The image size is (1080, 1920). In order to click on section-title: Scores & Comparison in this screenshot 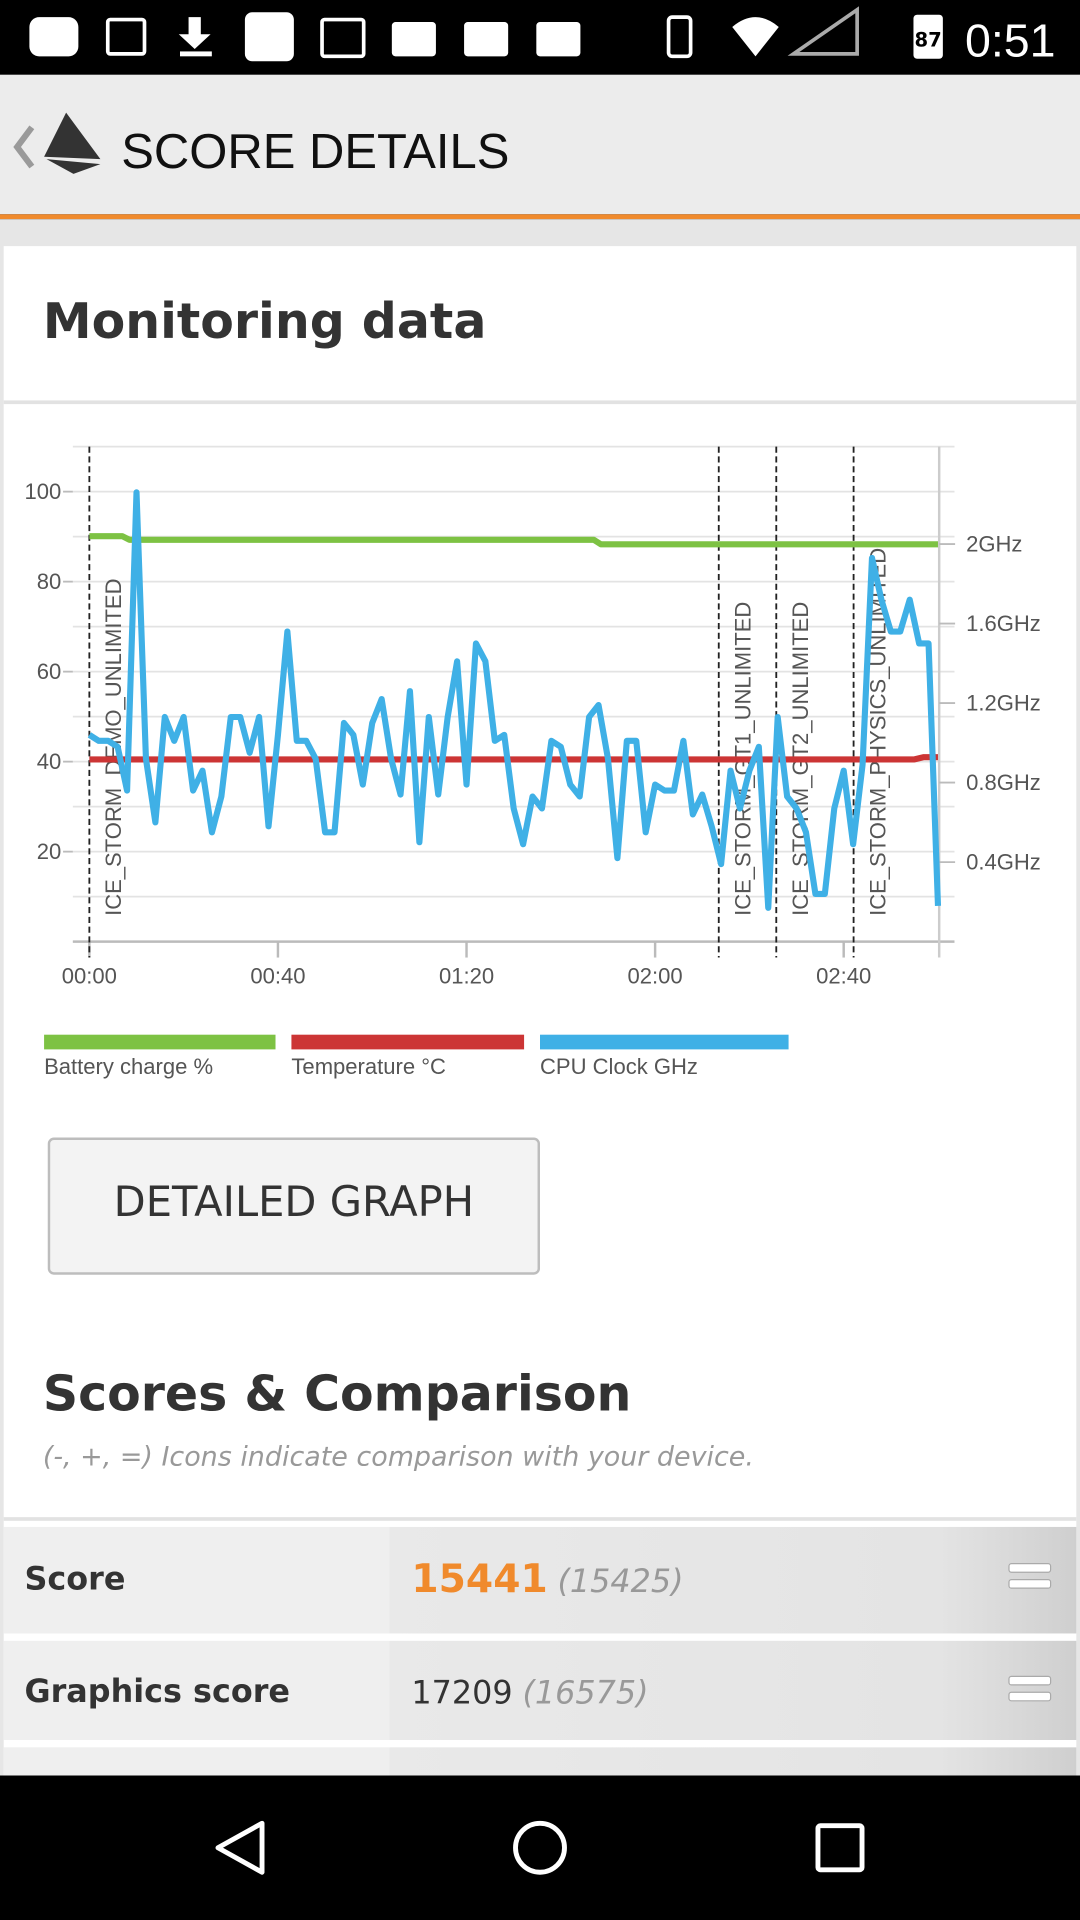, I will do `click(337, 1394)`.